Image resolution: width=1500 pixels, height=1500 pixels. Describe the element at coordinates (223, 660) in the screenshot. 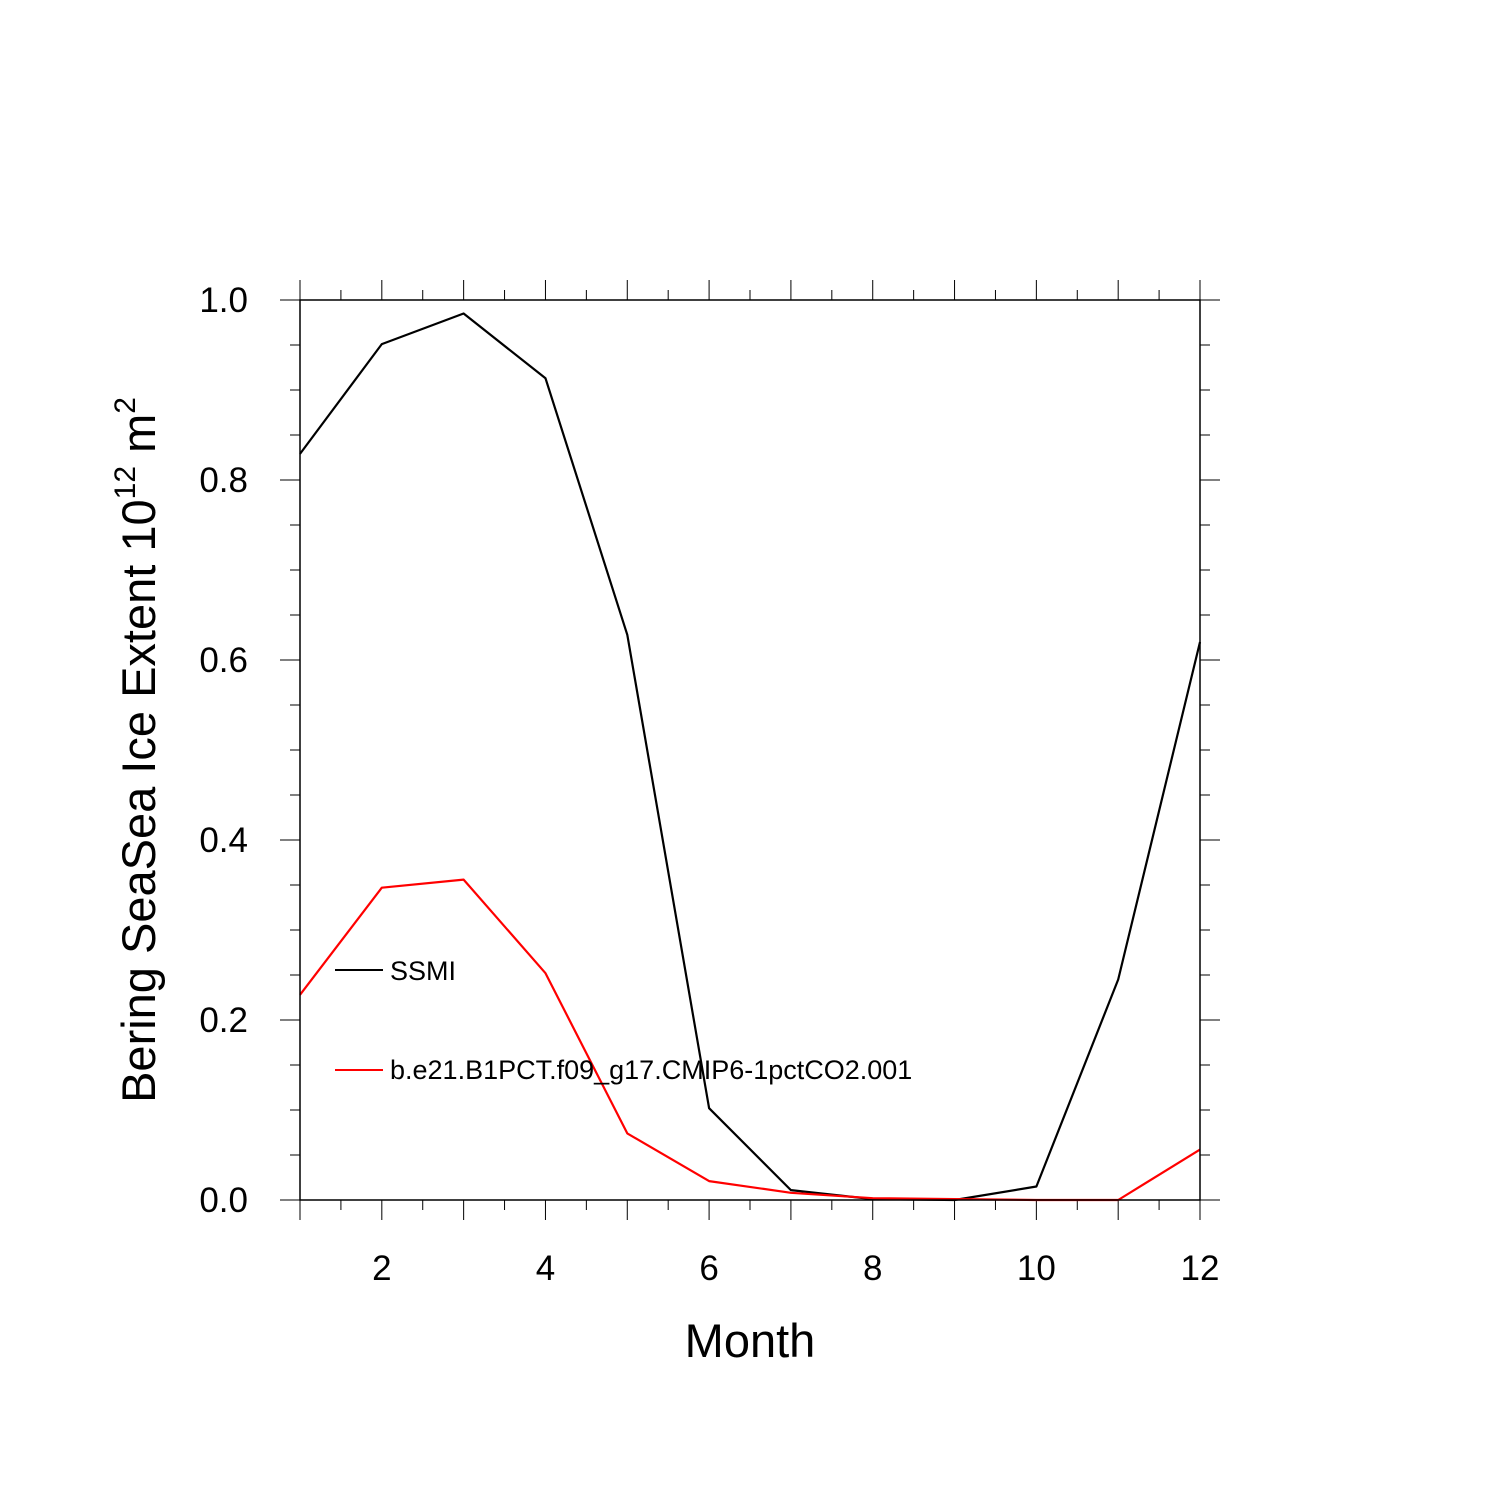

I see `y-tick-label: 0.6` at that location.